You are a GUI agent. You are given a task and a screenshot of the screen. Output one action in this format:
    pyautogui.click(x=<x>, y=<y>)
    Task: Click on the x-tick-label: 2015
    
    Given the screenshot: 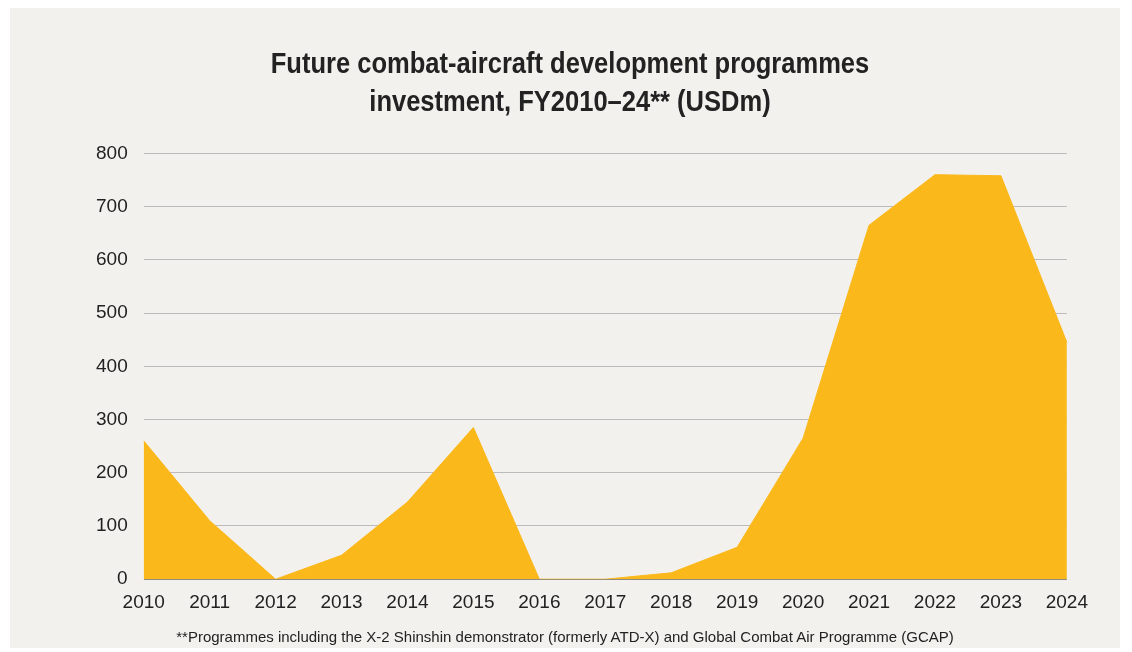 What is the action you would take?
    pyautogui.click(x=473, y=601)
    